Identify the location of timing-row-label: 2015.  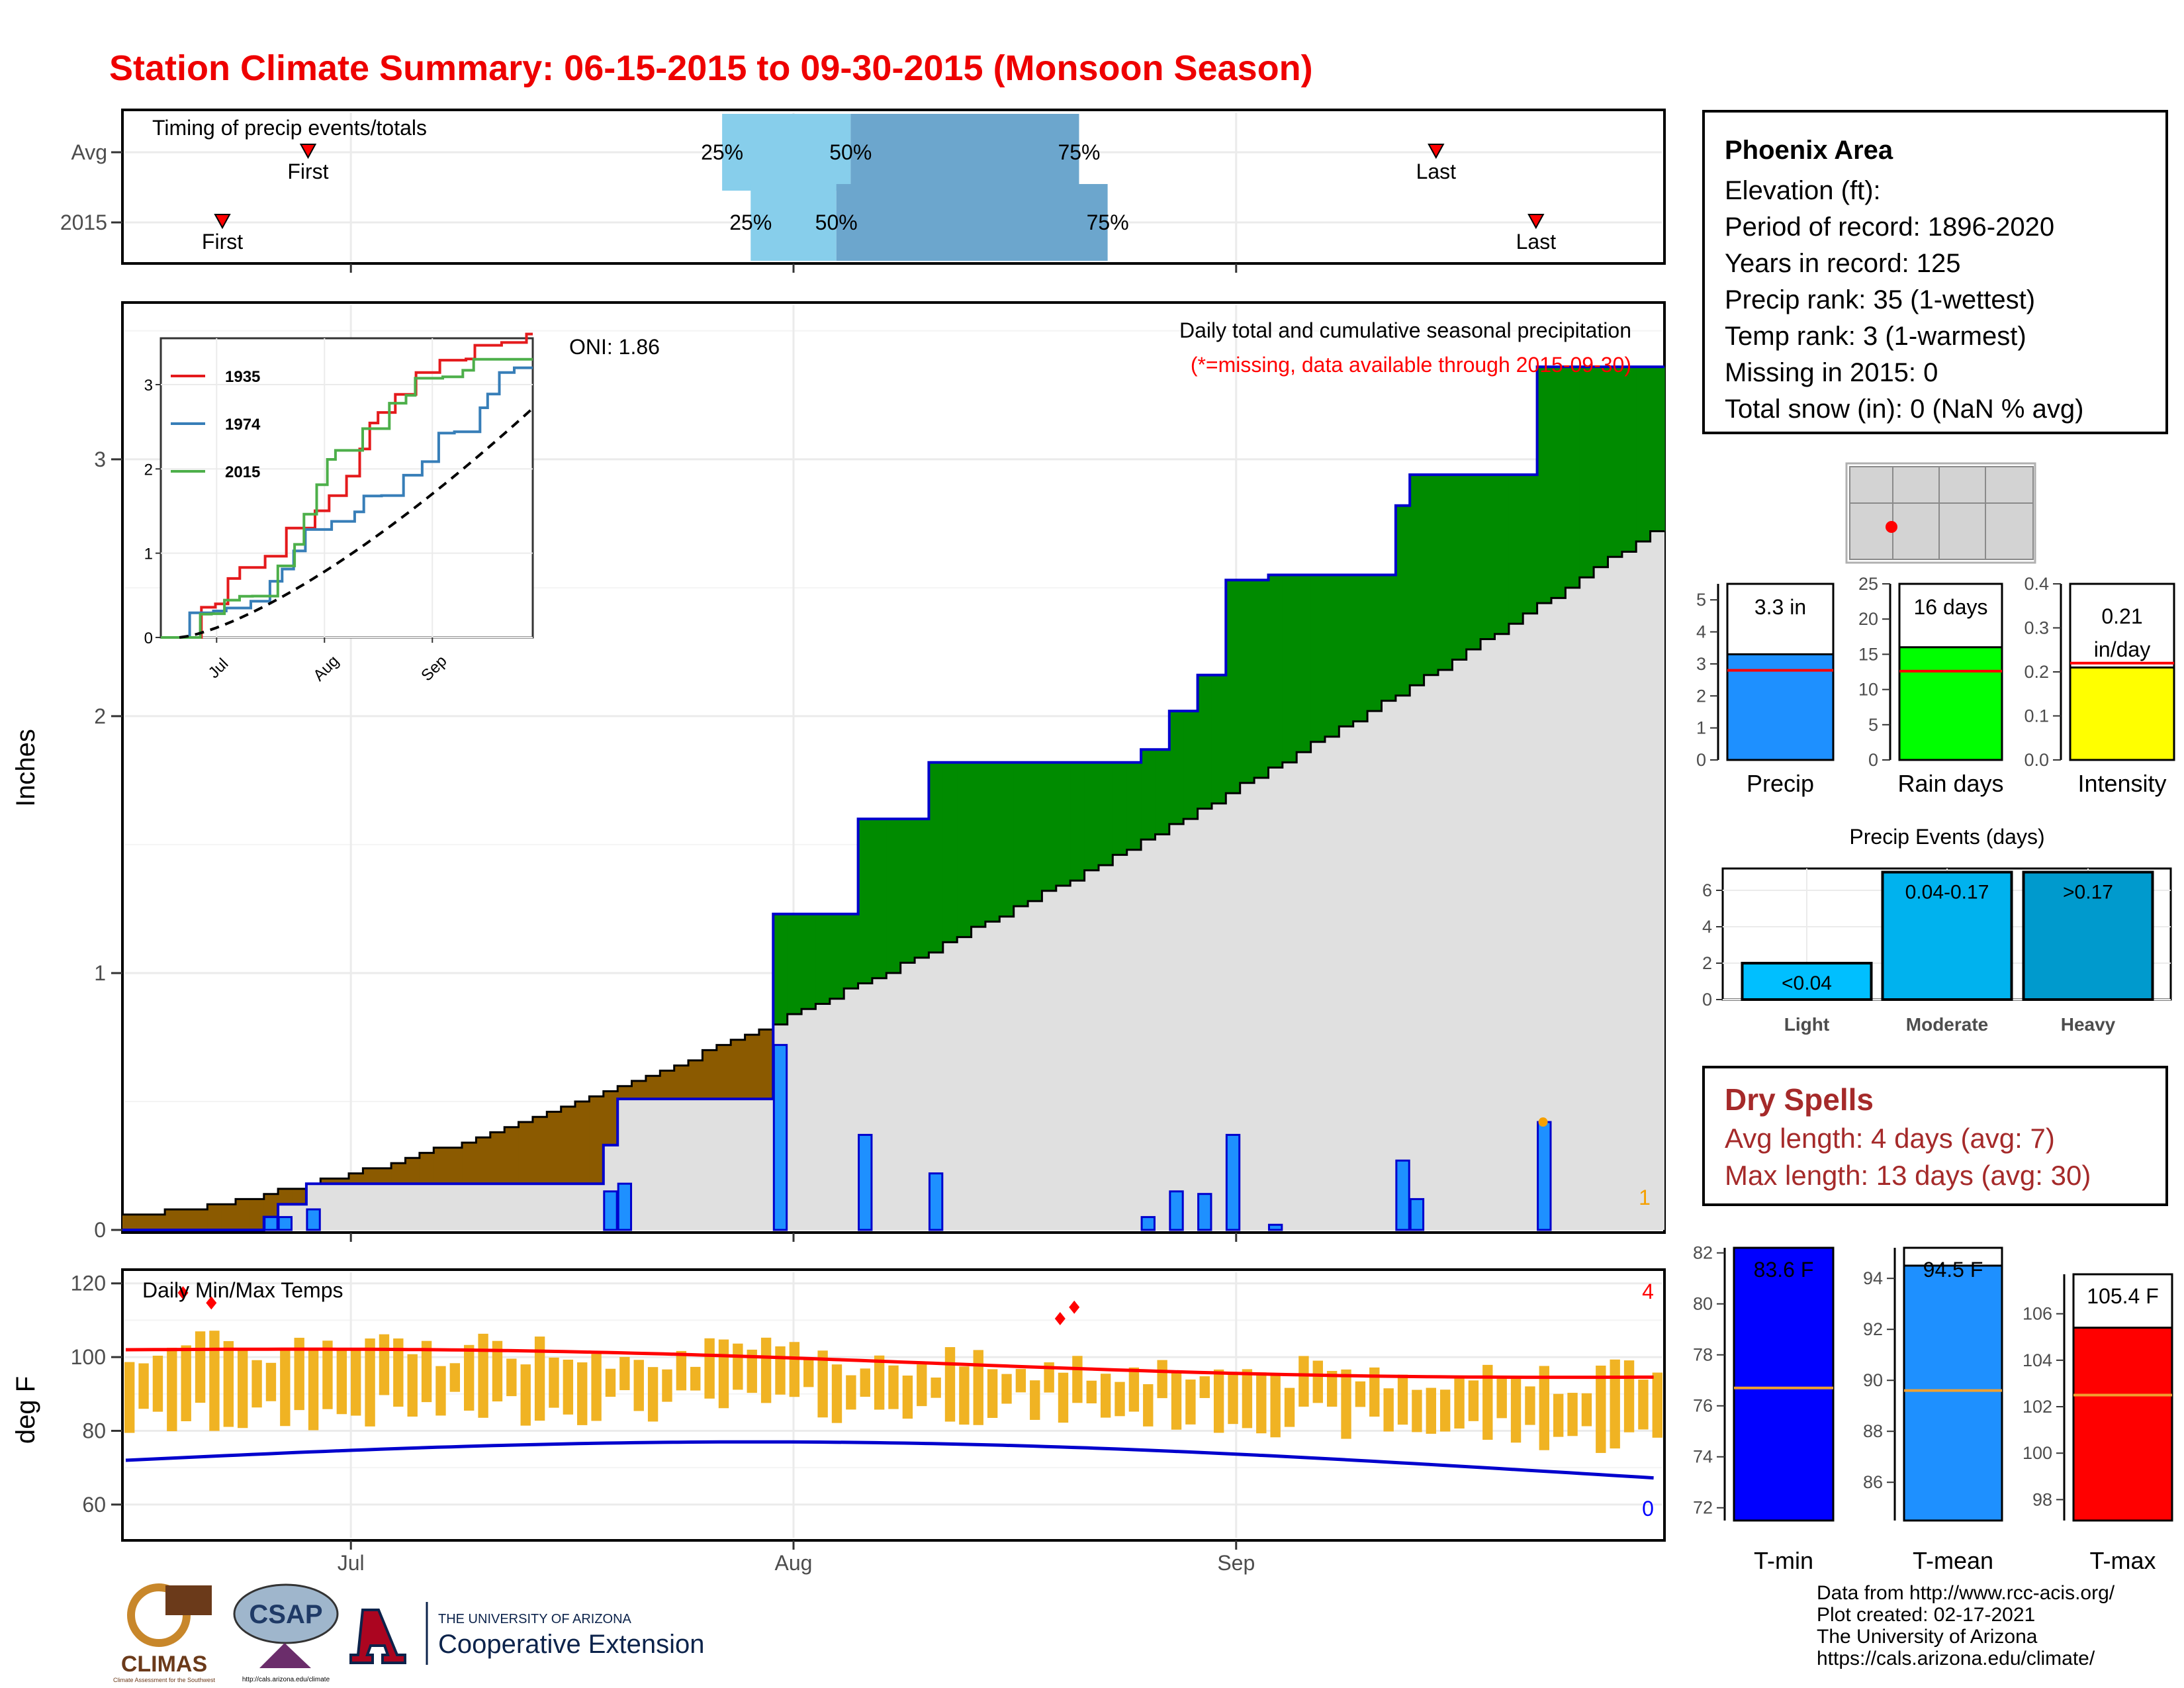
(83, 222).